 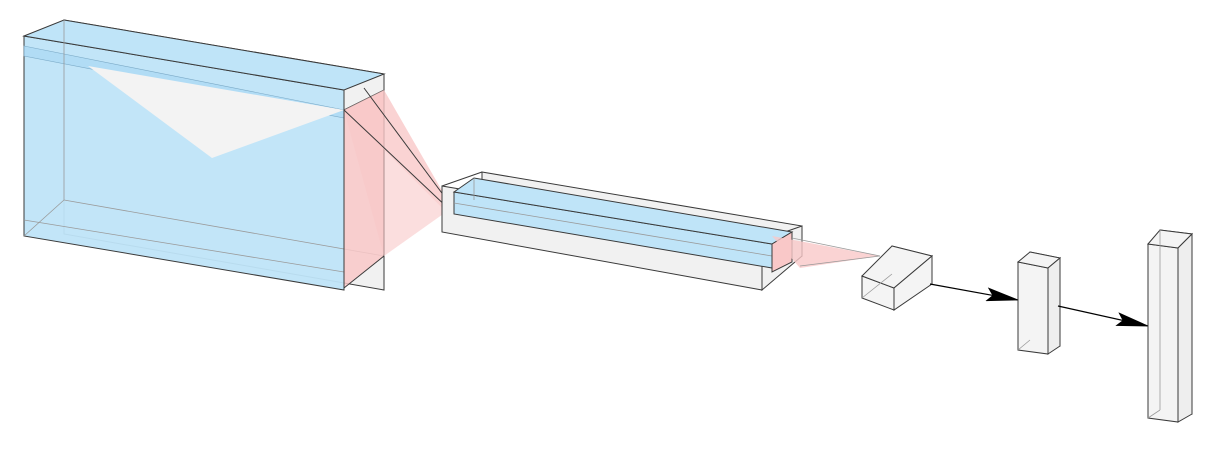 What do you see at coordinates (877, 286) in the screenshot?
I see `layer-3-inner-edge` at bounding box center [877, 286].